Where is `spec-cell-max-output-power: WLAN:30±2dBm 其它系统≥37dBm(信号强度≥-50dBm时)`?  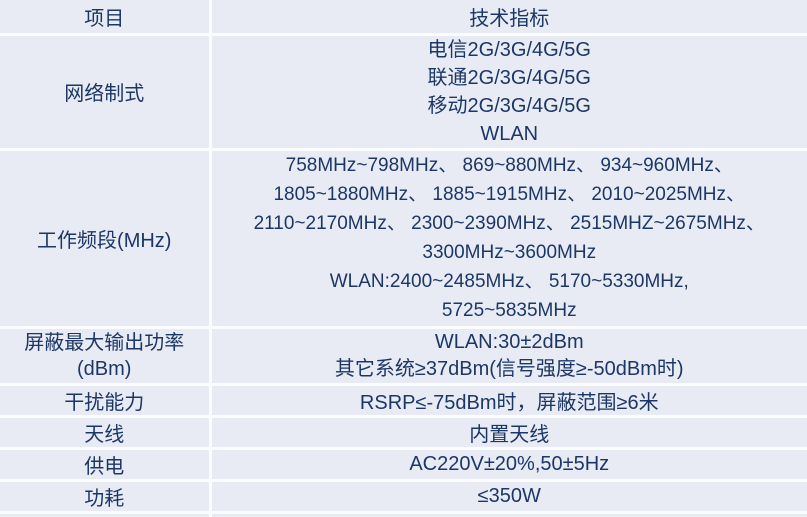
spec-cell-max-output-power: WLAN:30±2dBm 其它系统≥37dBm(信号强度≥-50dBm时) is located at coordinates (507, 356).